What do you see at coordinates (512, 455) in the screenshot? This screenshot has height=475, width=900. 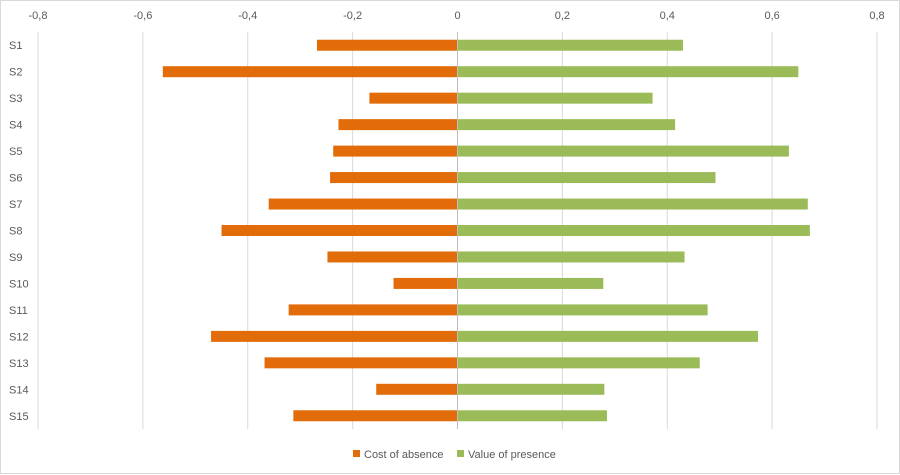 I see `legend-label: Value of presence` at bounding box center [512, 455].